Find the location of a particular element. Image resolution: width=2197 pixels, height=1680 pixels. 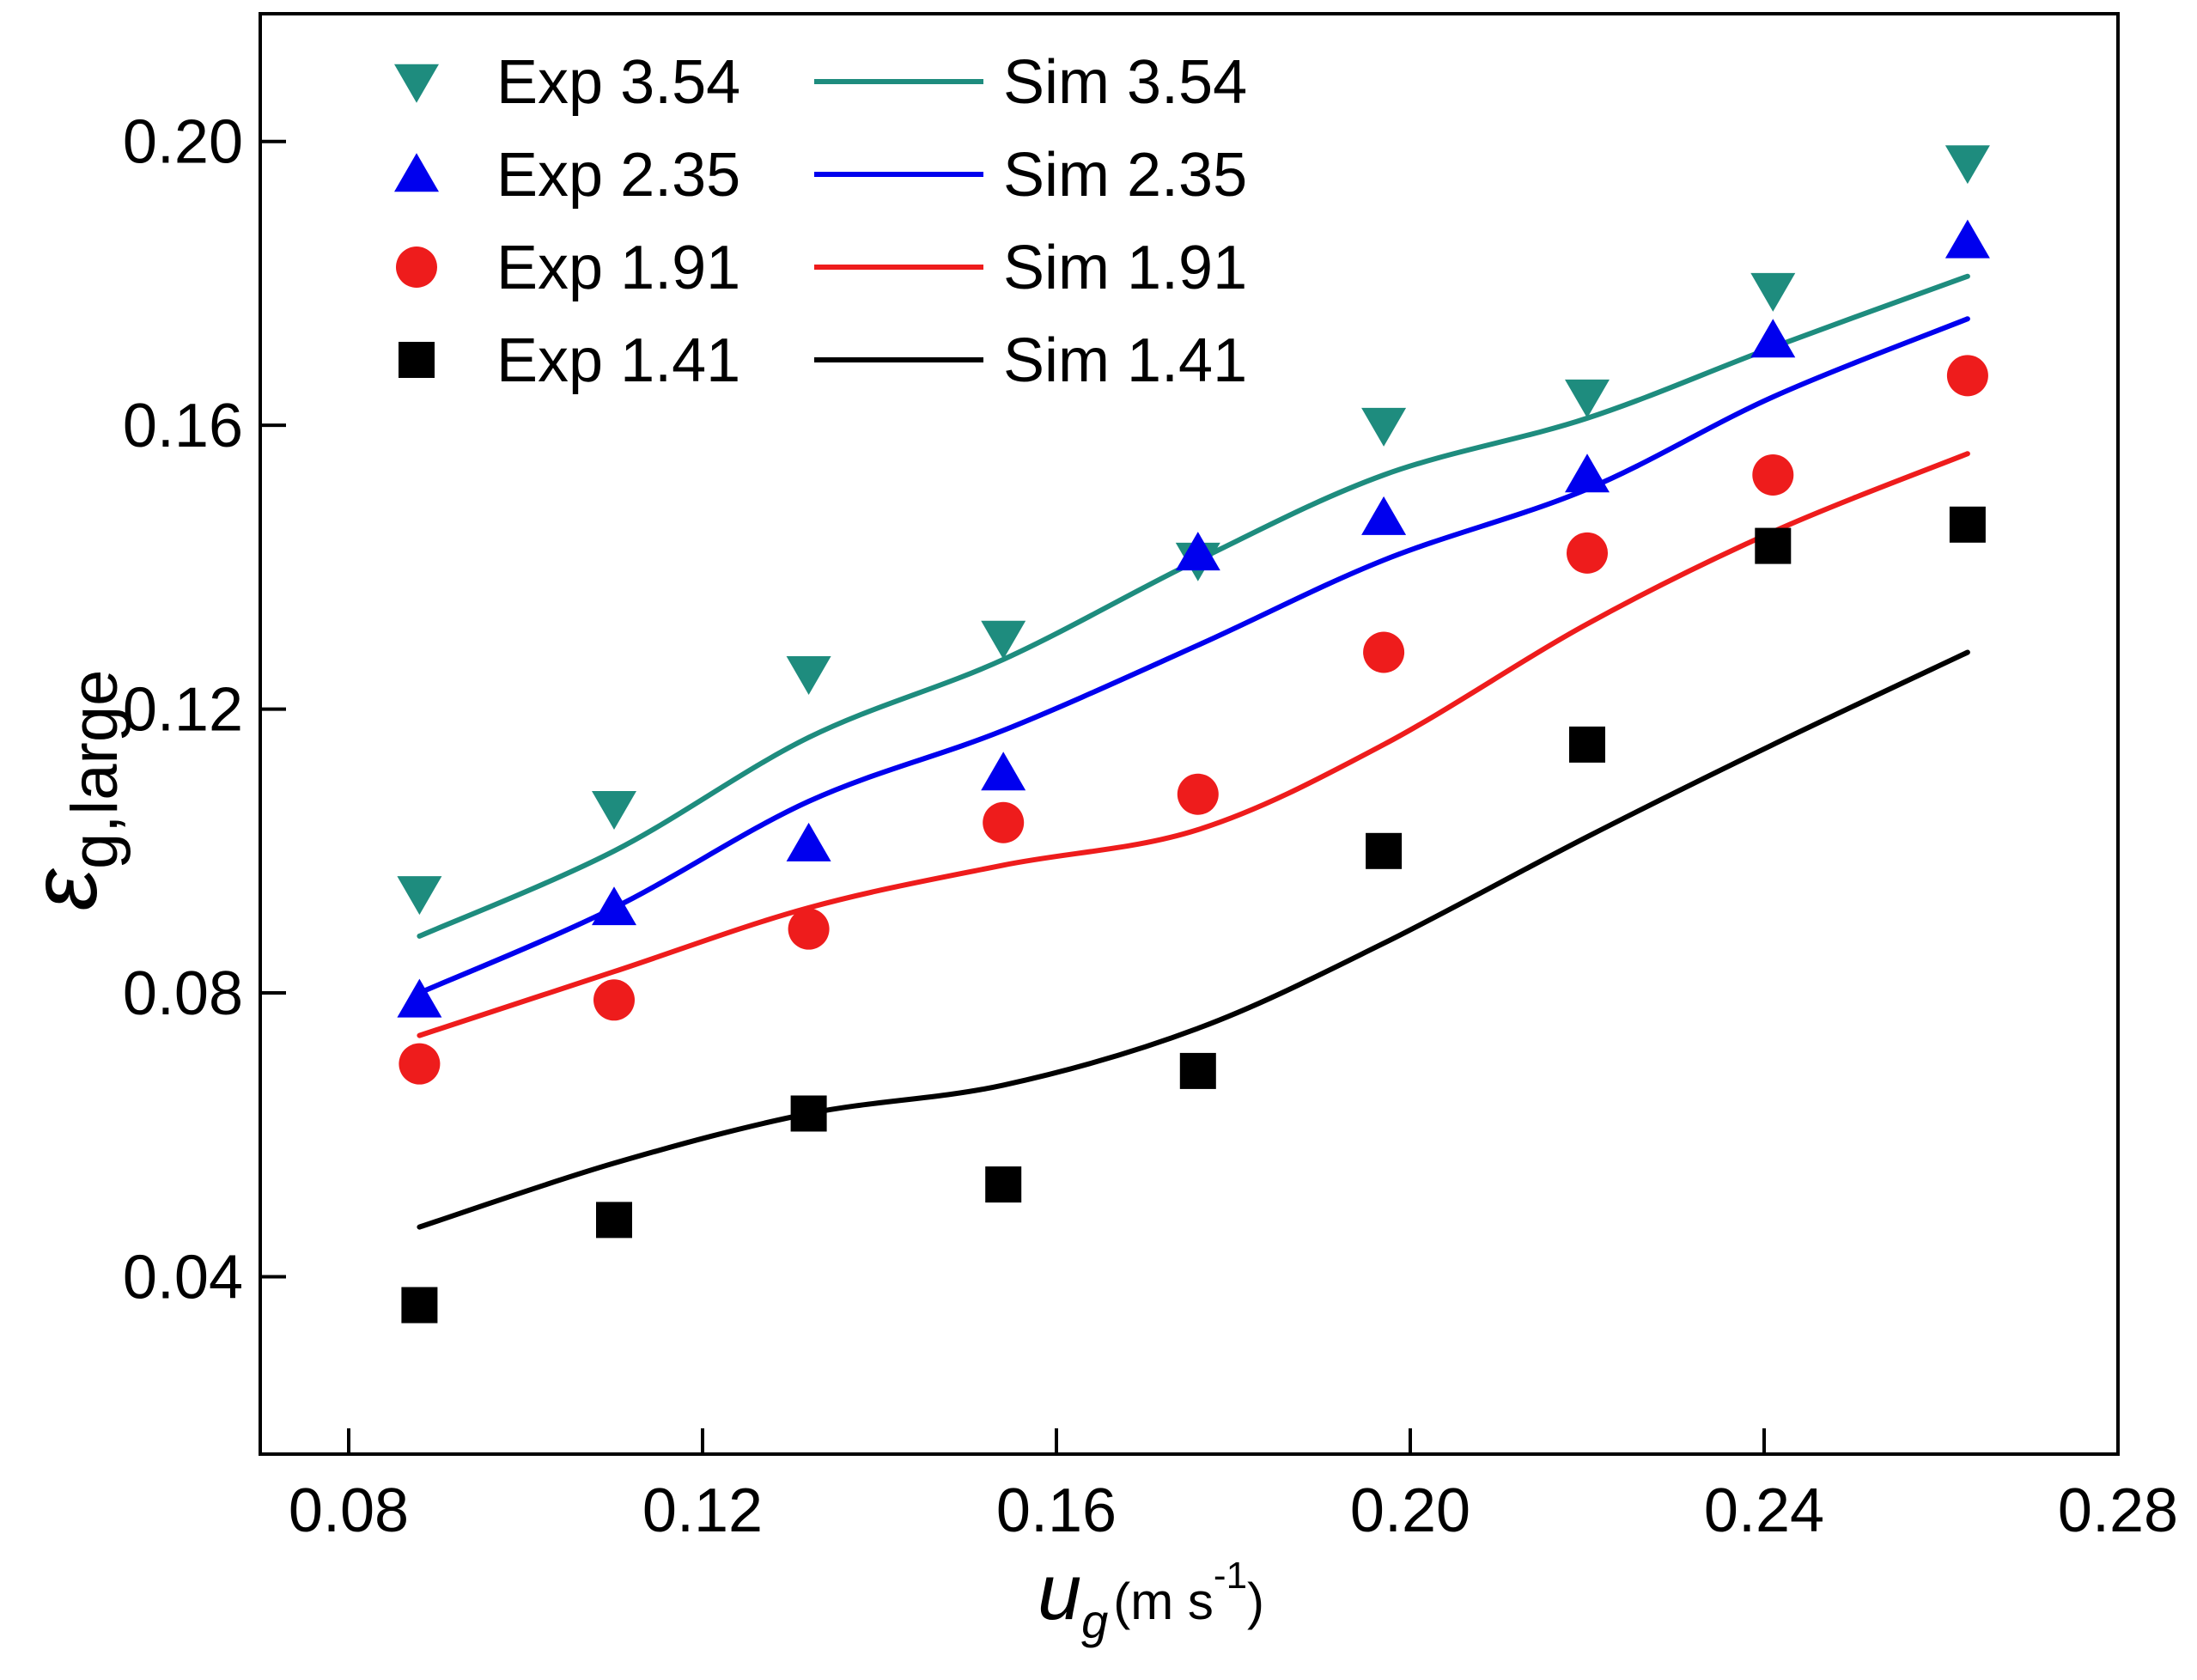

y-tick-label: 0.20 is located at coordinates (183, 143).